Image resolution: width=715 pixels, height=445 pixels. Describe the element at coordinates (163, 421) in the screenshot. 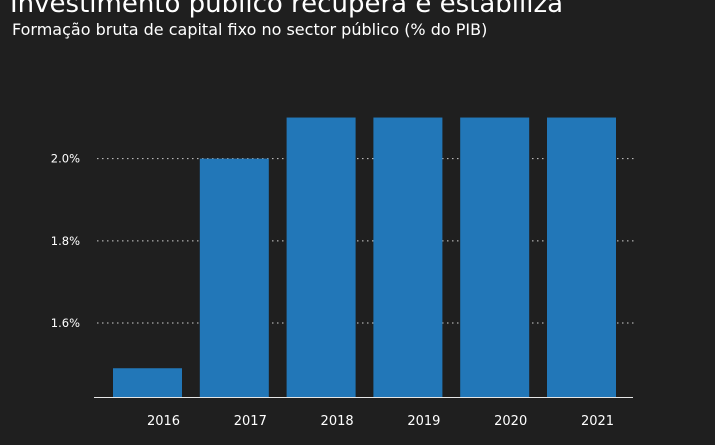

I see `x-tick-label: 2016` at that location.